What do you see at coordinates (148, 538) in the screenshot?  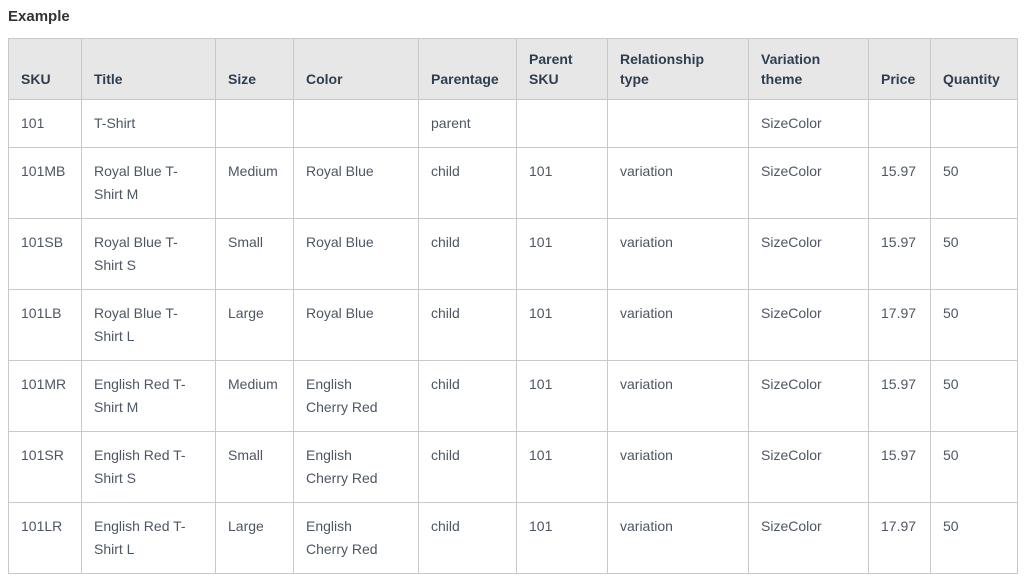 I see `cell-title: English Red T-Shirt L` at bounding box center [148, 538].